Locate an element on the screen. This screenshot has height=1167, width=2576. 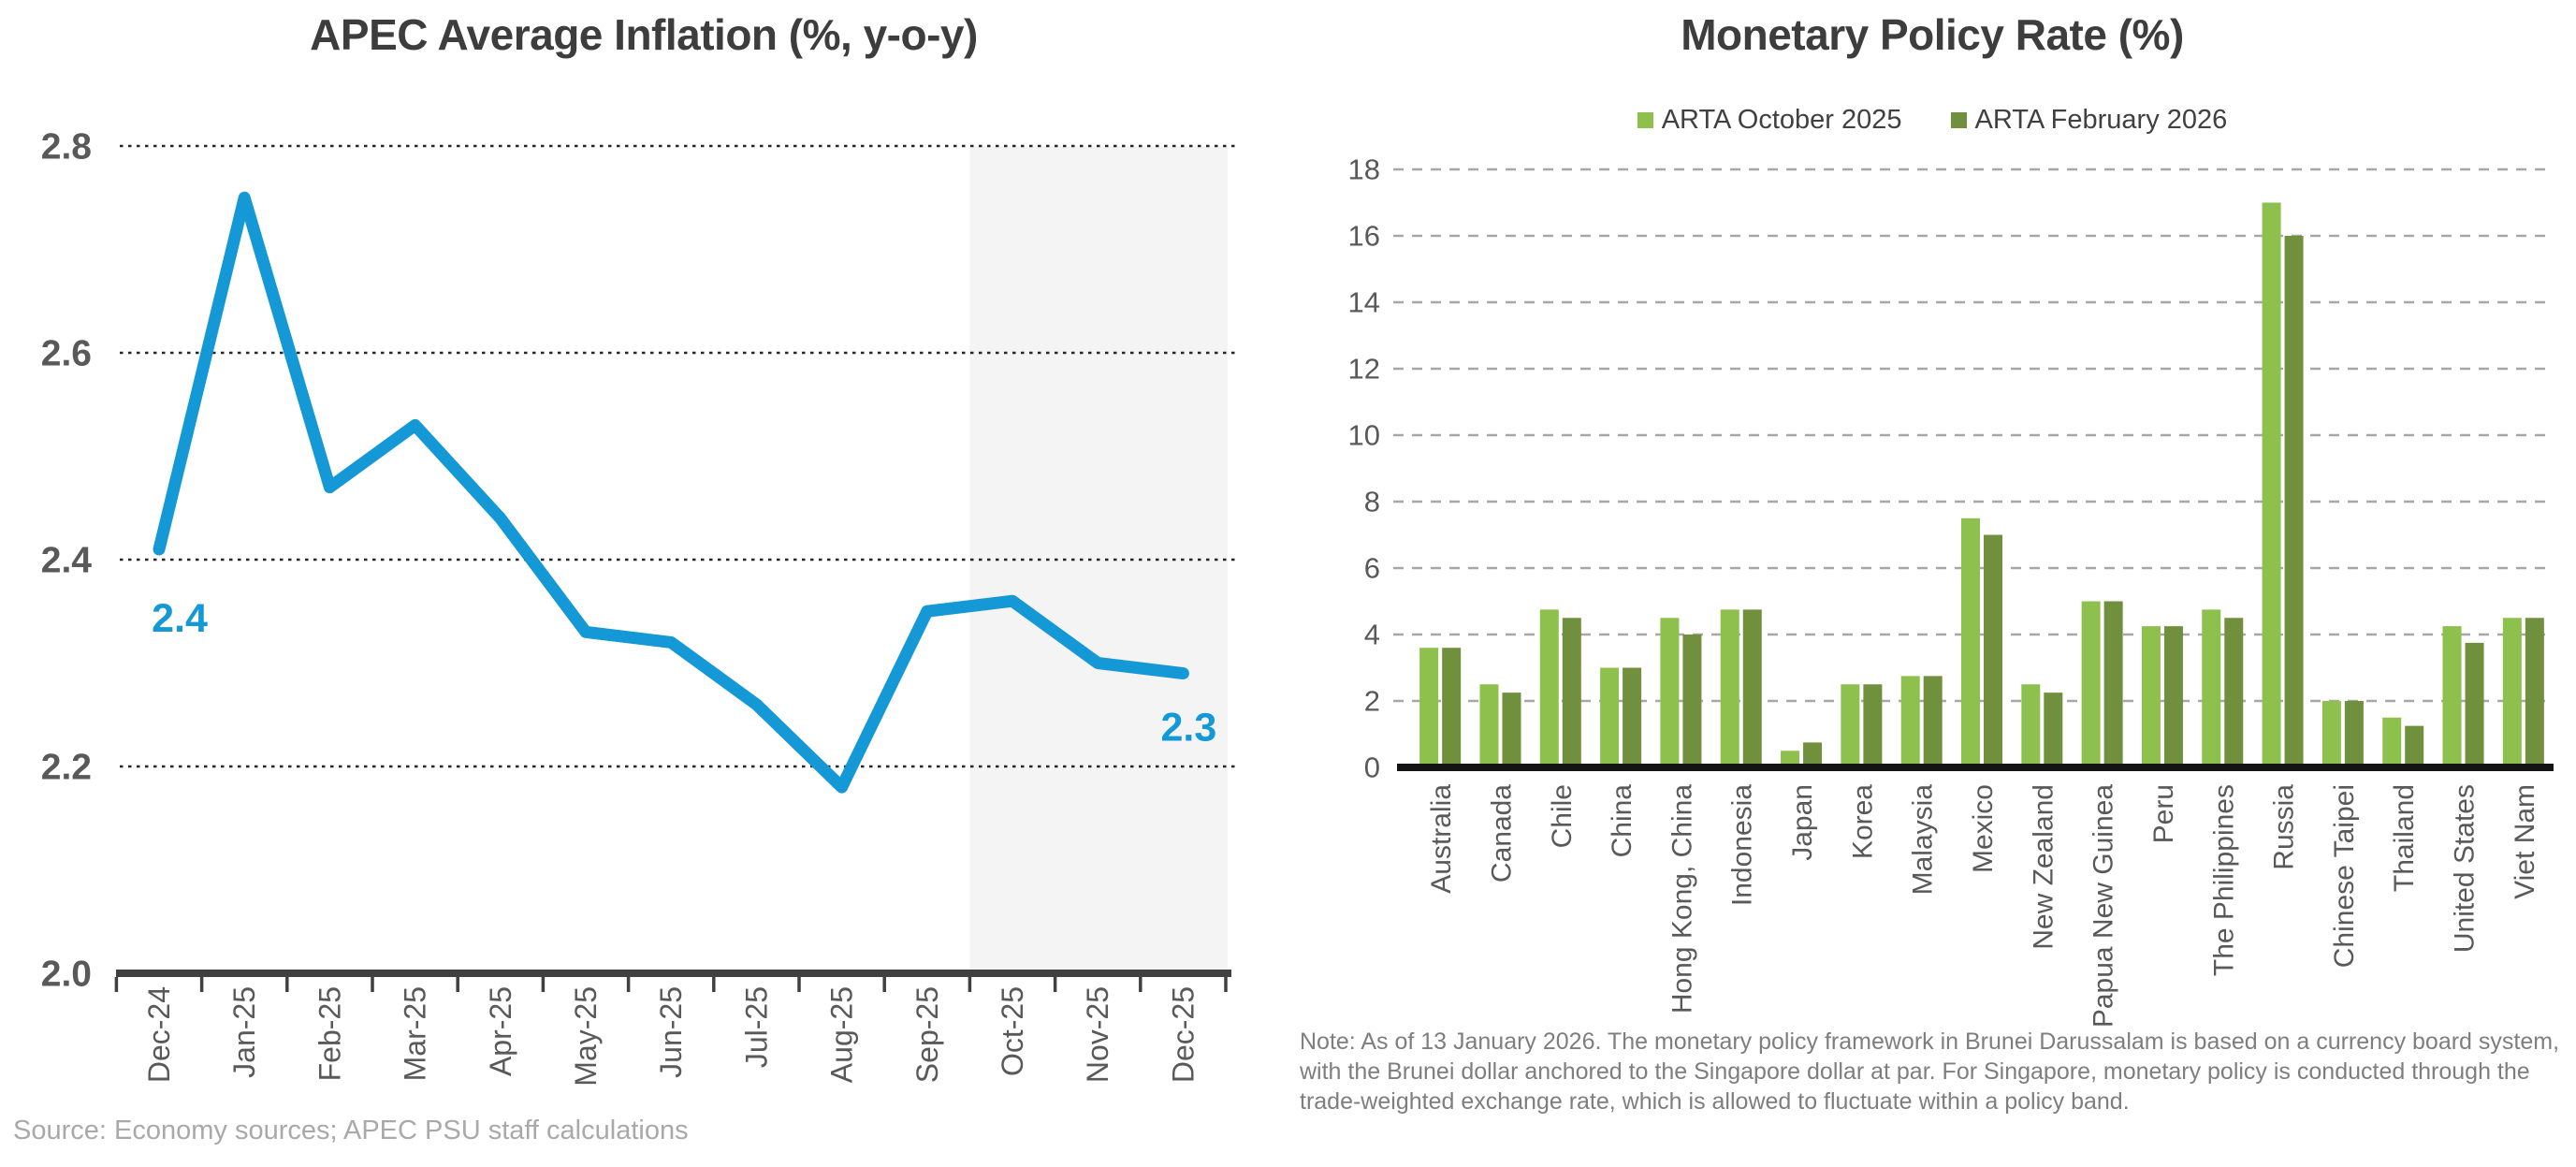
x-axis-tick-label: Feb-25 is located at coordinates (329, 1033).